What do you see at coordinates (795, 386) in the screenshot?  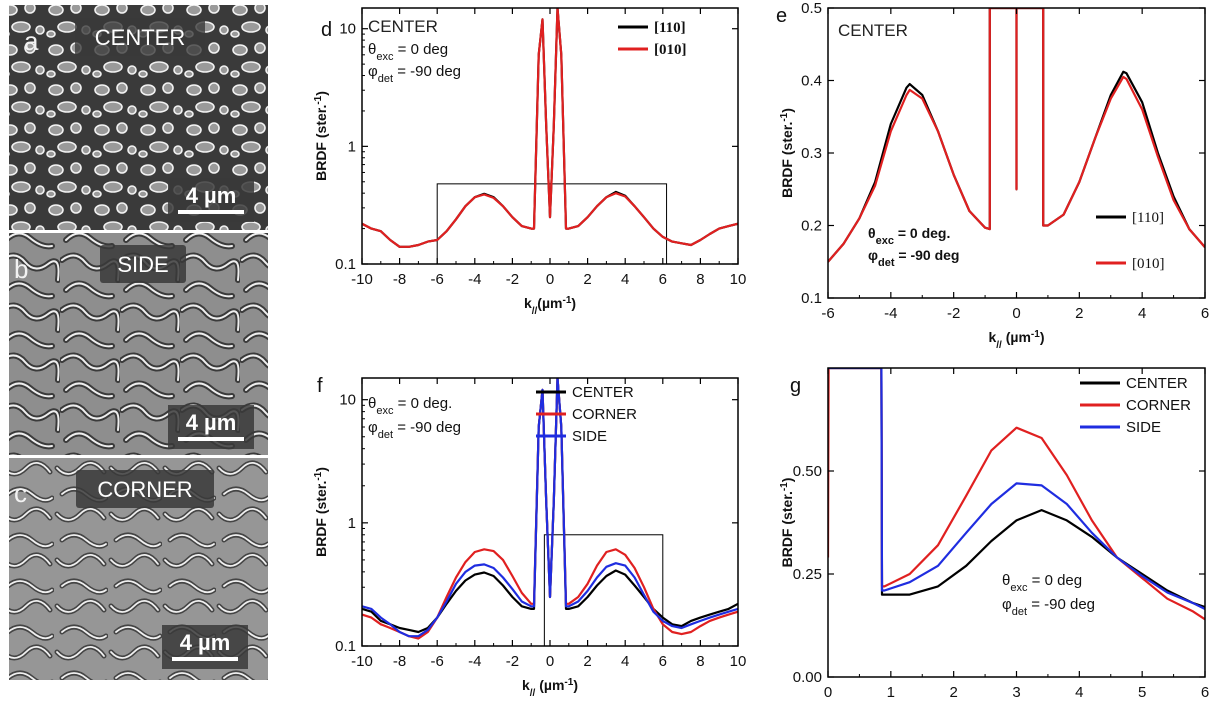 I see `panel-letter-g: g` at bounding box center [795, 386].